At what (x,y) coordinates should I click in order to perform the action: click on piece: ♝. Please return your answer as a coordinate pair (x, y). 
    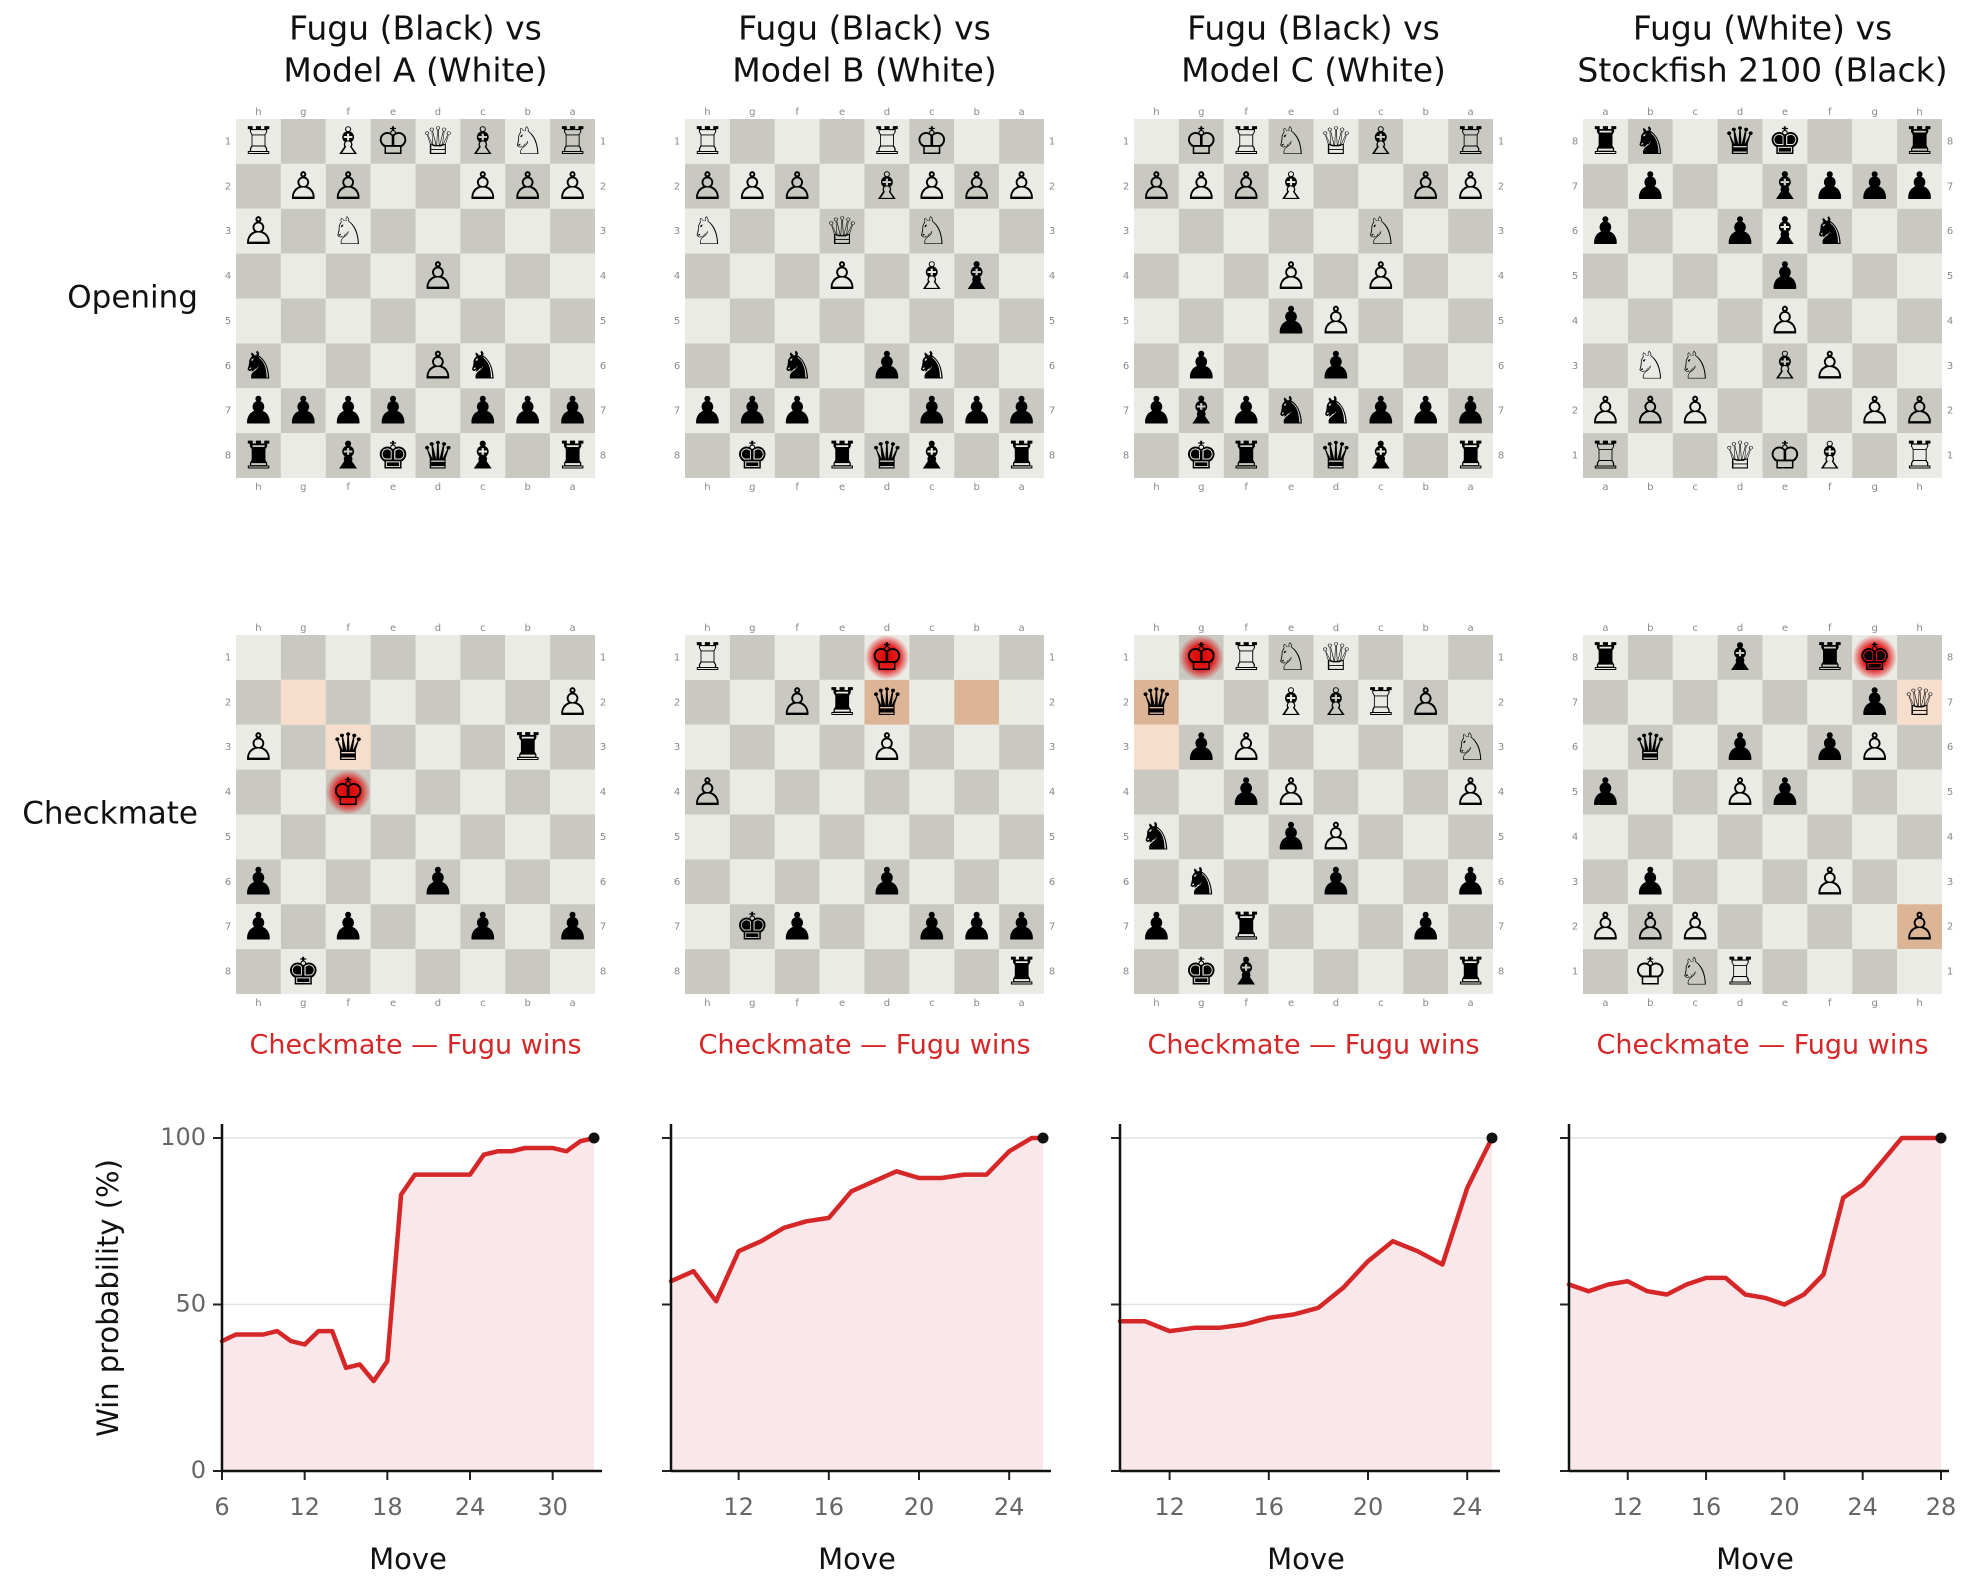
    Looking at the image, I should click on (1381, 455).